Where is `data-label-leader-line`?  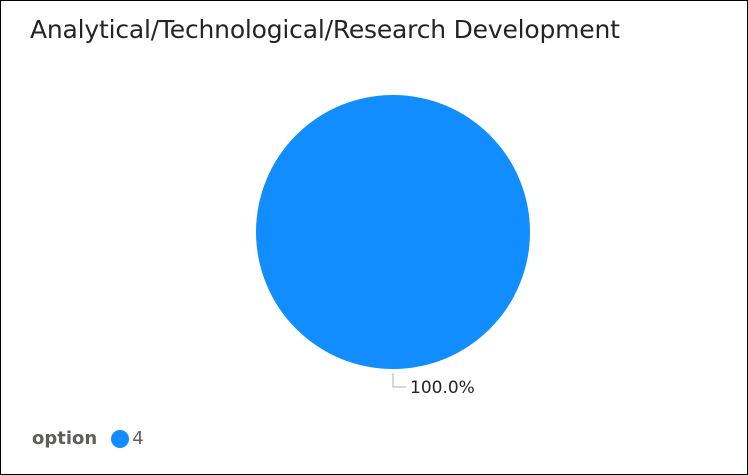 data-label-leader-line is located at coordinates (399, 380).